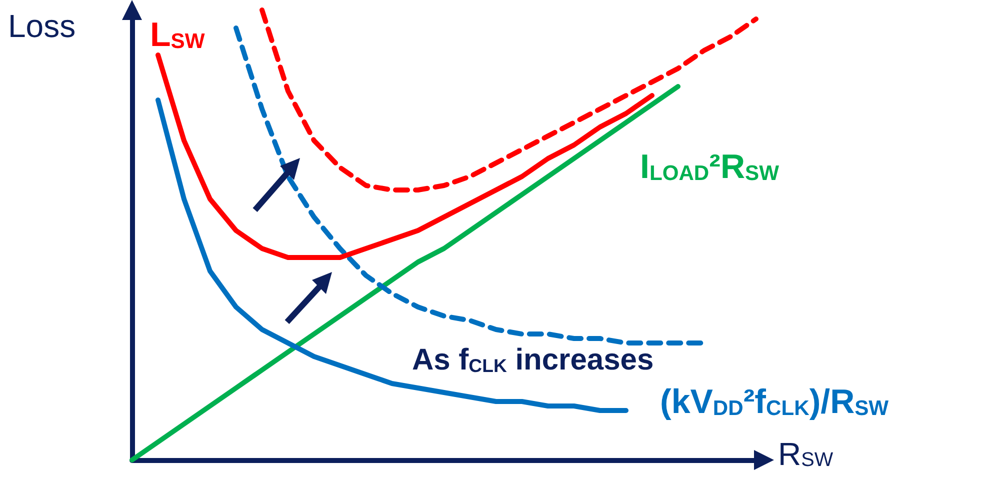 This screenshot has height=493, width=1000. Describe the element at coordinates (42, 26) in the screenshot. I see `y-axis-title: Loss` at that location.